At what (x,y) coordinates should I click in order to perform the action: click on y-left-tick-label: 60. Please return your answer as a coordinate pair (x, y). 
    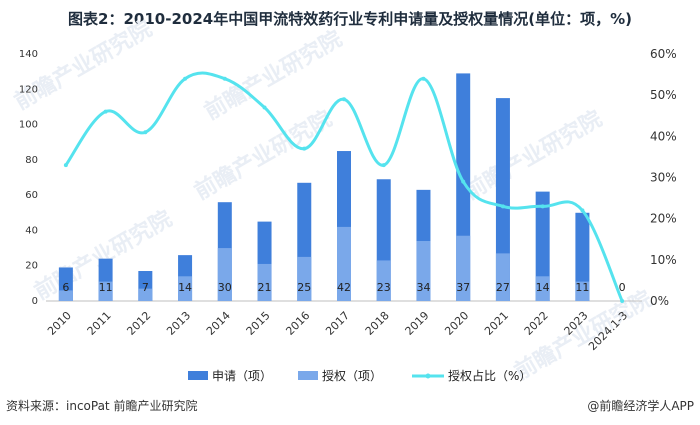
    Looking at the image, I should click on (31, 195).